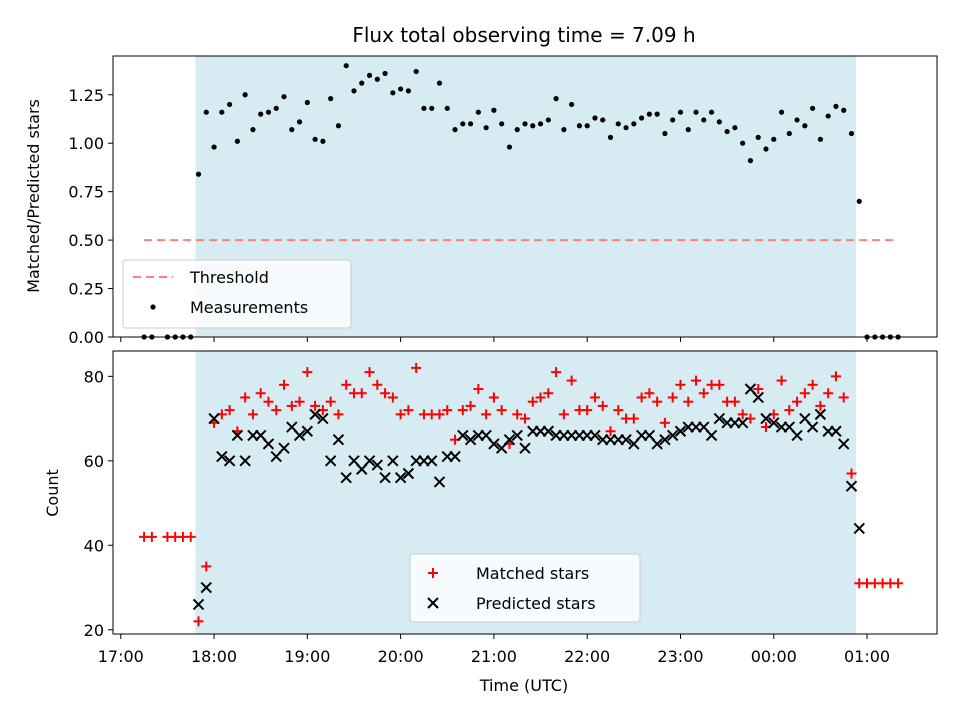 The image size is (960, 720). I want to click on y-tick-label: 0.75, so click(86, 192).